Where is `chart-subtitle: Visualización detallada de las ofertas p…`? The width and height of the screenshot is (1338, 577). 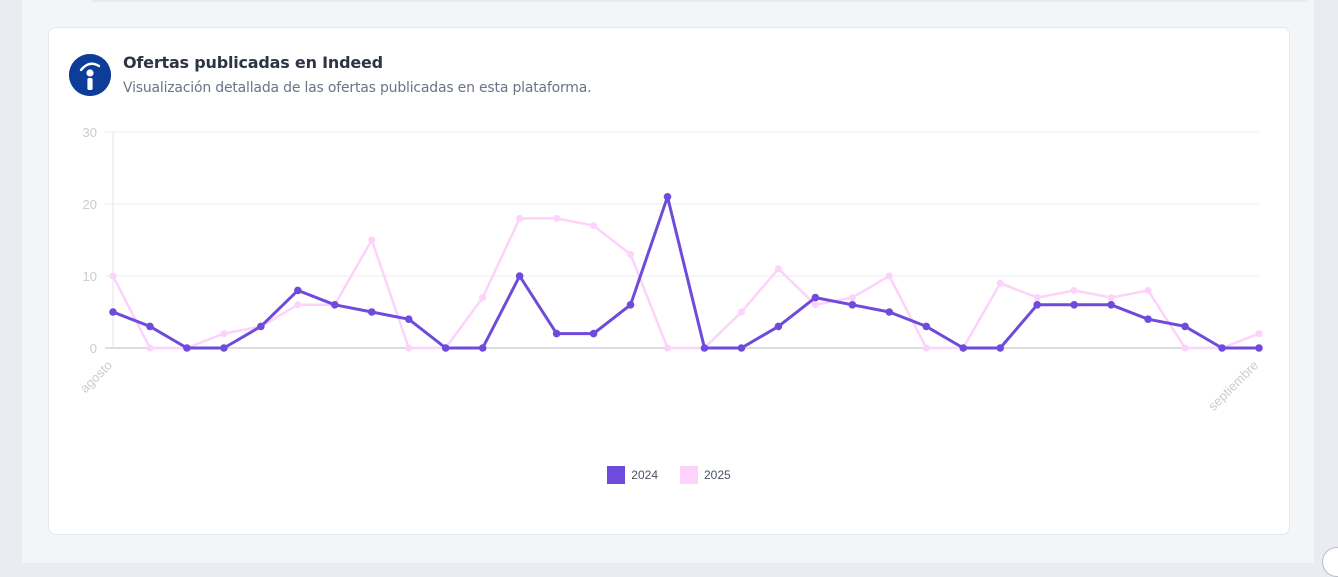 chart-subtitle: Visualización detallada de las ofertas p… is located at coordinates (357, 88).